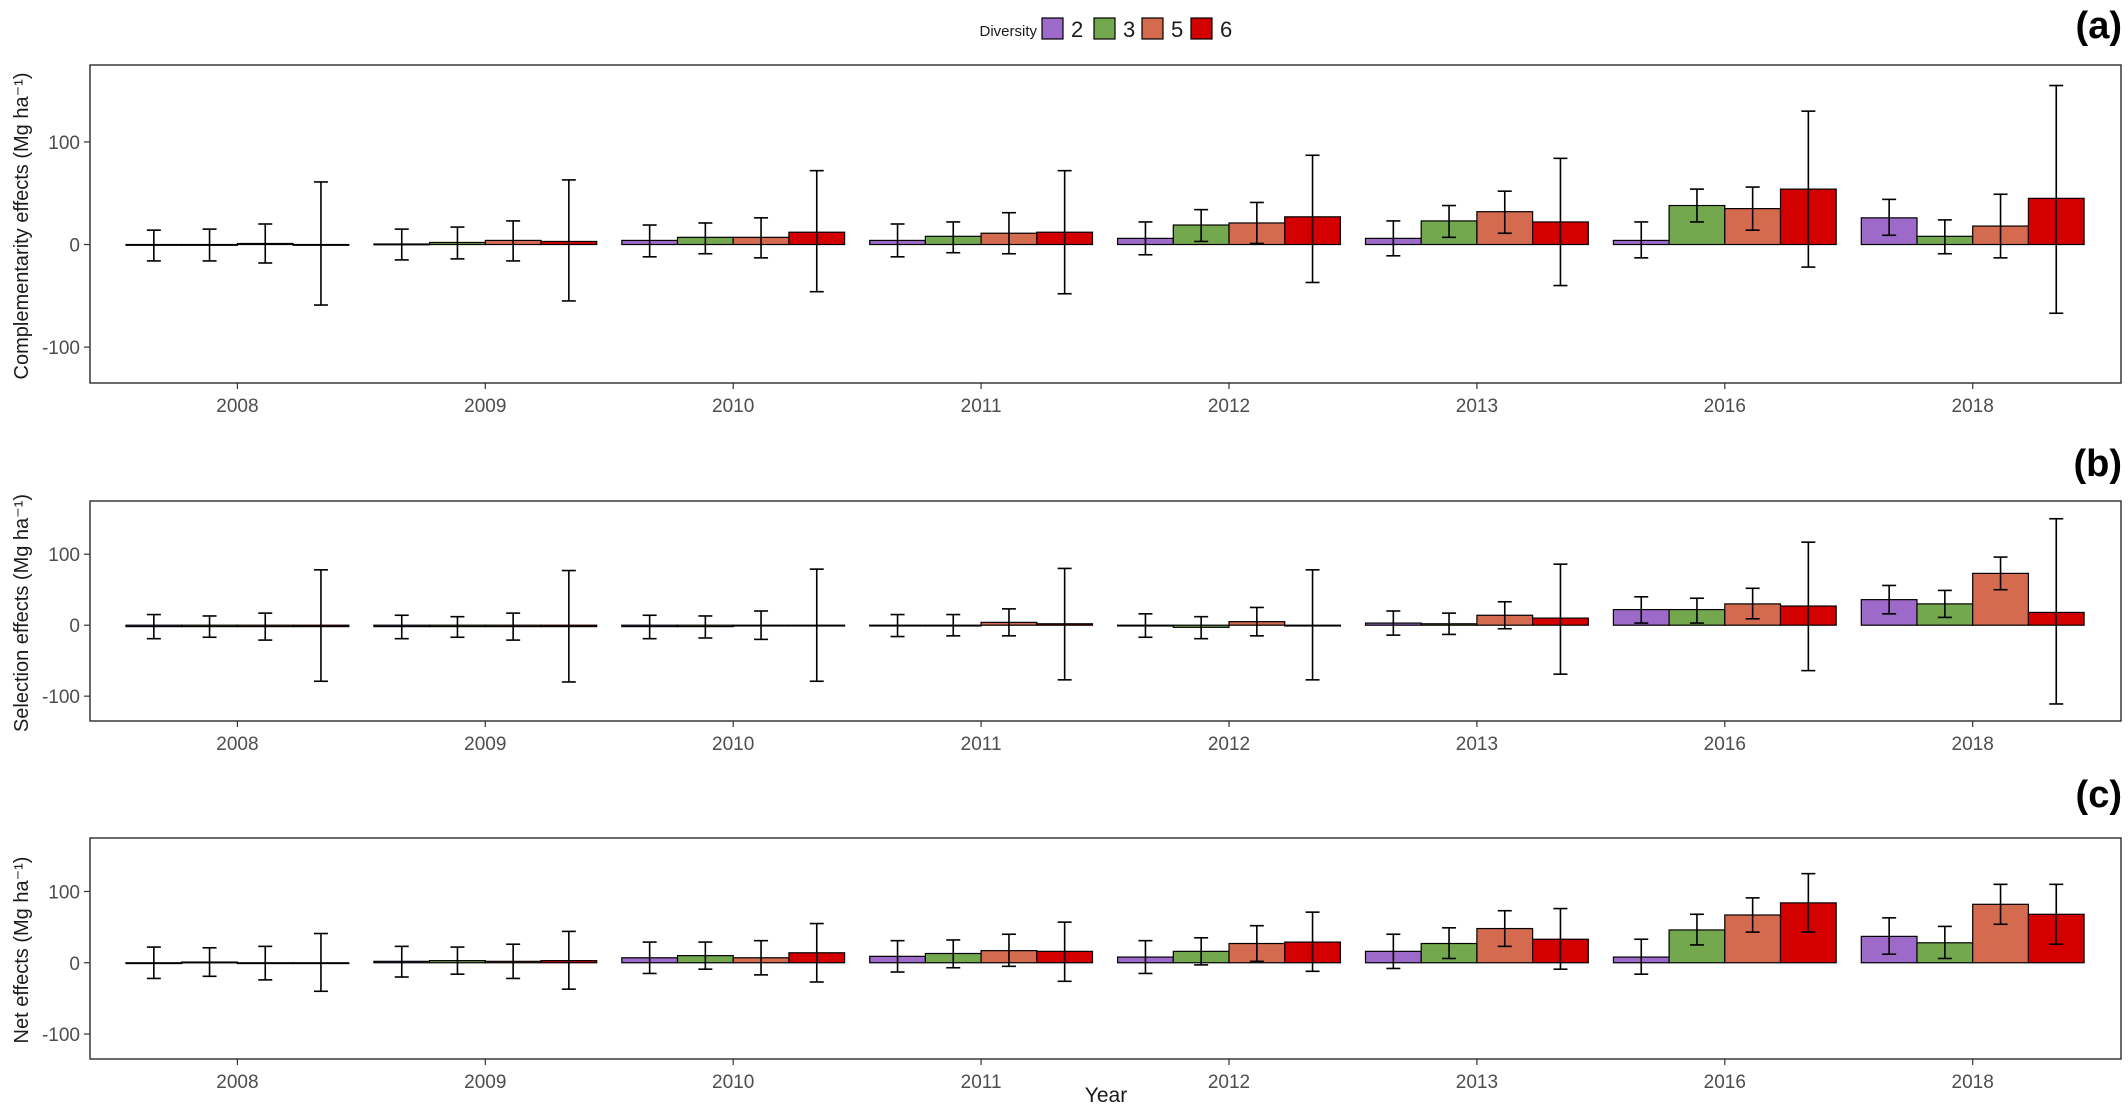 This screenshot has height=1109, width=2128. What do you see at coordinates (1008, 31) in the screenshot?
I see `legend-title: Diversity` at bounding box center [1008, 31].